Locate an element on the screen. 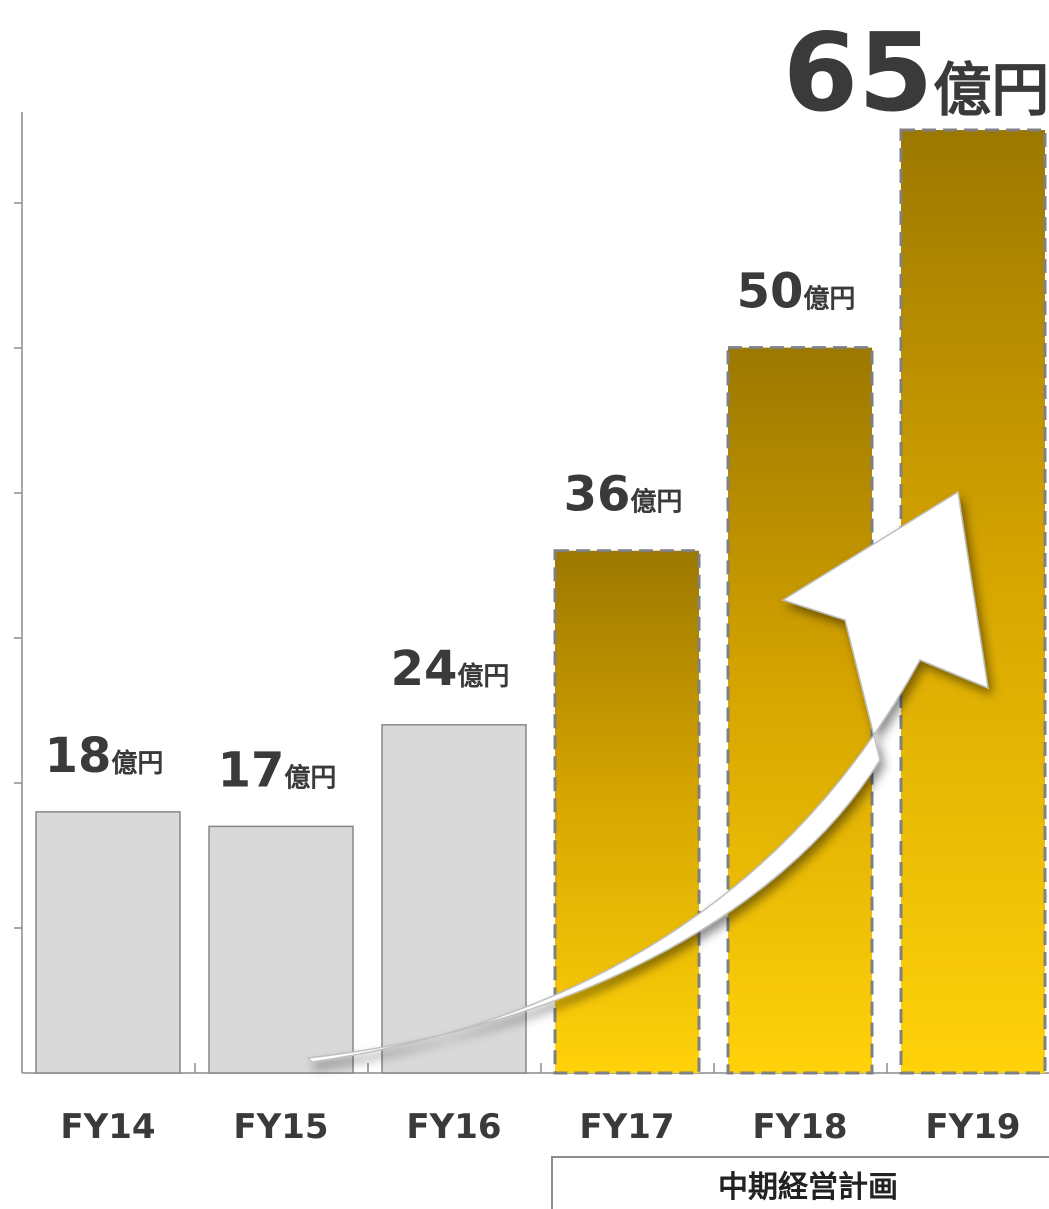 The width and height of the screenshot is (1049, 1209). x-tick-label-fy15: FY15 is located at coordinates (280, 1127).